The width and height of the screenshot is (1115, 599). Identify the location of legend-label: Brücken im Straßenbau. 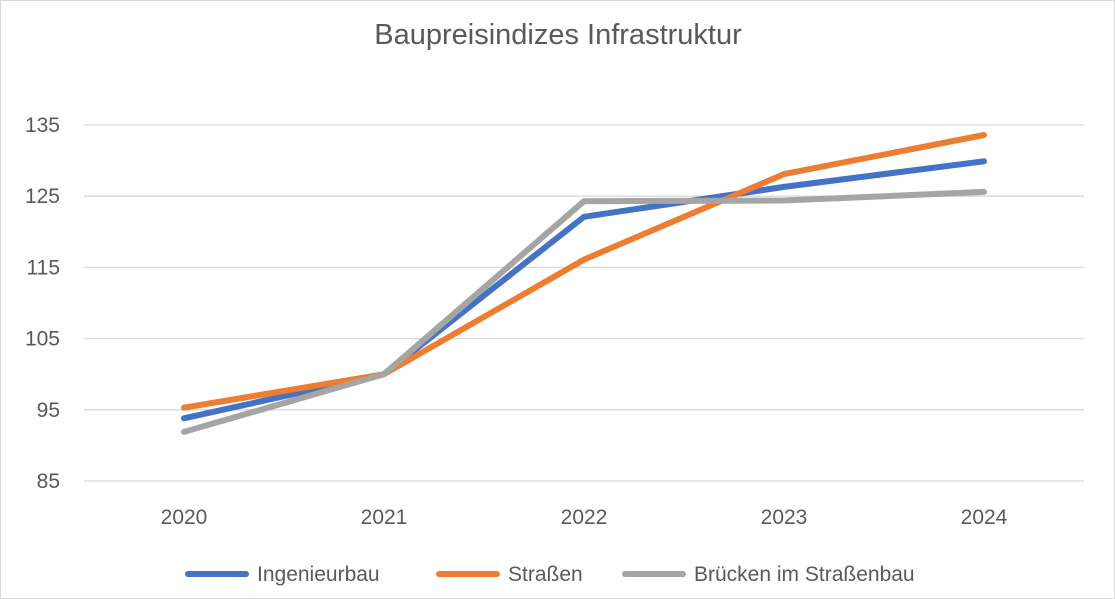
(804, 574).